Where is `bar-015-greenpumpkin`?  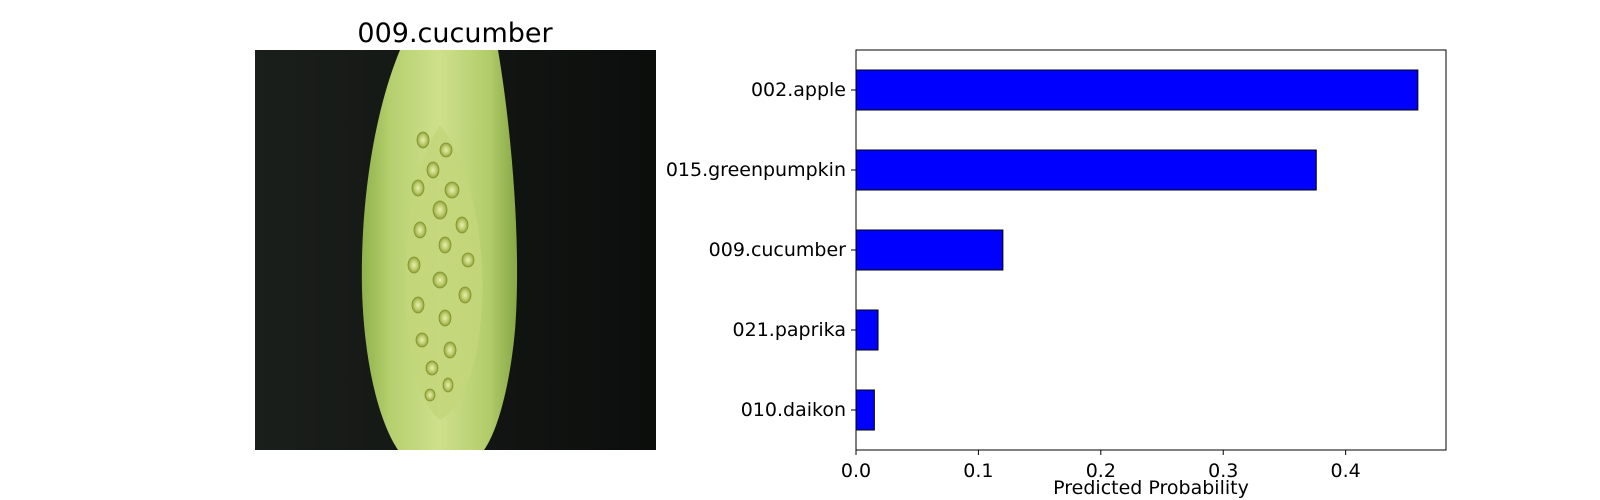 bar-015-greenpumpkin is located at coordinates (1086, 170).